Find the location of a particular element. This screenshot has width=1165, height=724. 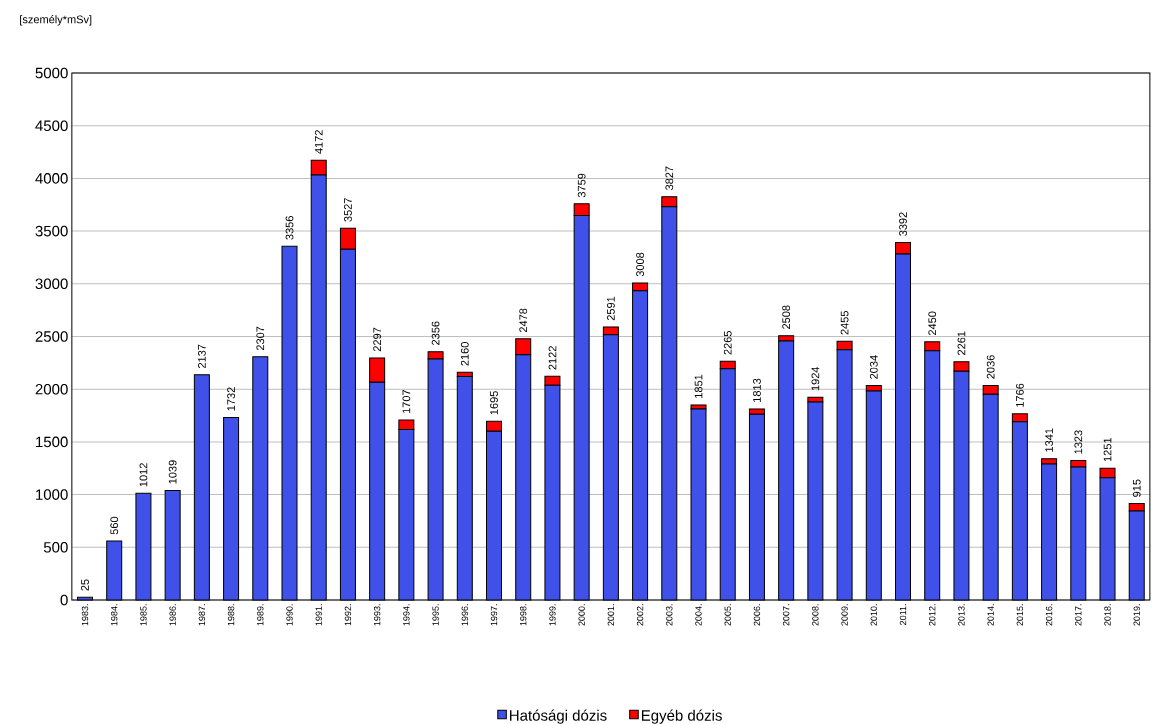

total-label: 2591 is located at coordinates (610, 308).